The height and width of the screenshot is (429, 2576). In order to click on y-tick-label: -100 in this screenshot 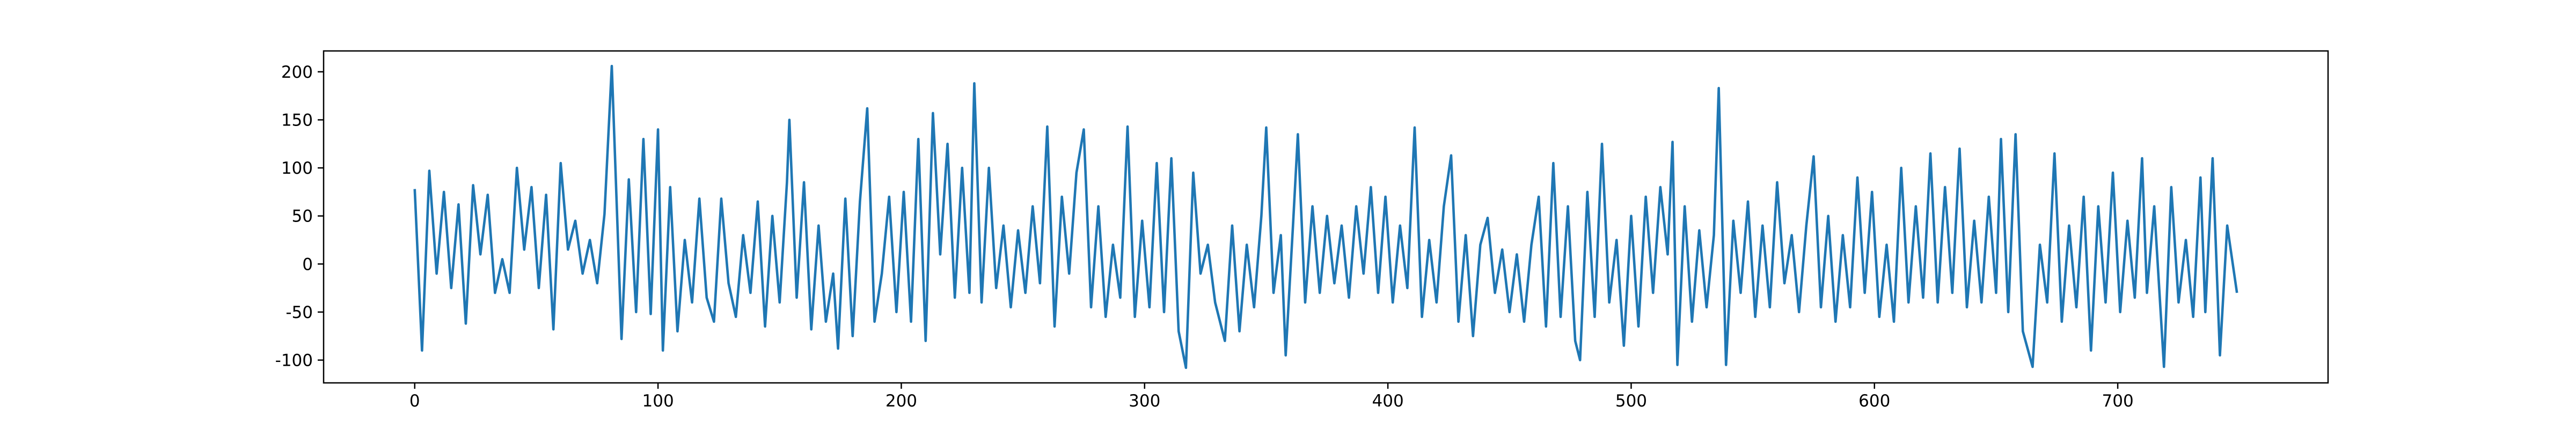, I will do `click(294, 361)`.